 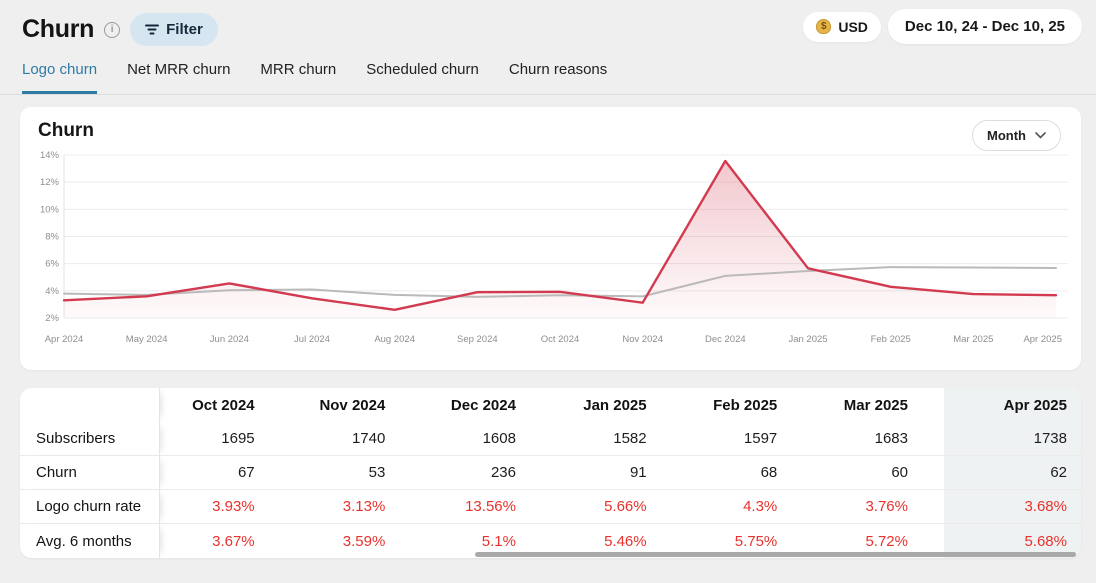 What do you see at coordinates (58, 29) in the screenshot?
I see `page-title: Churn` at bounding box center [58, 29].